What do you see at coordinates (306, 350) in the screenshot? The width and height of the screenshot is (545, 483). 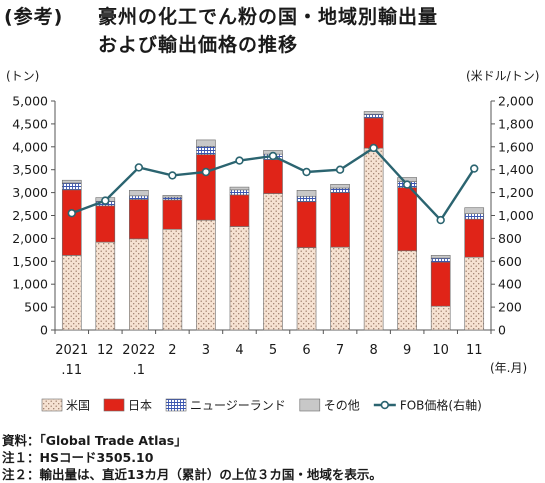 I see `x-tick-label: 6` at bounding box center [306, 350].